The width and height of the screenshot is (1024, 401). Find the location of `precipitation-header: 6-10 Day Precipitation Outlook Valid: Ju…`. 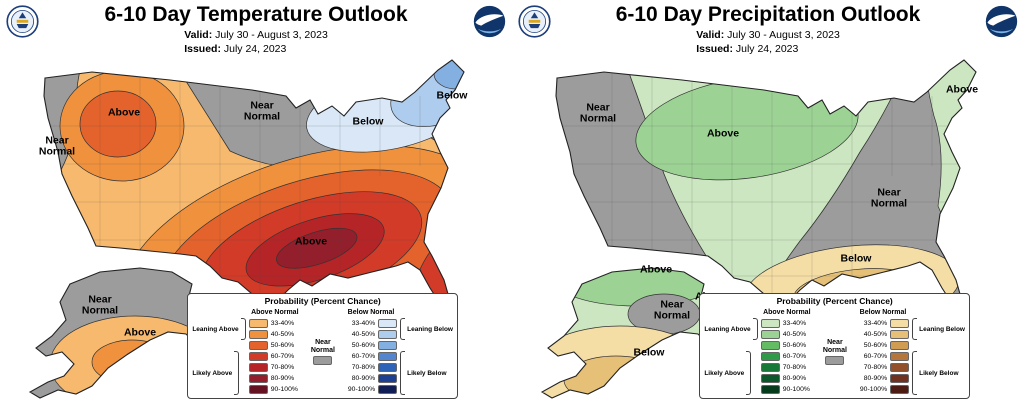

precipitation-header: 6-10 Day Precipitation Outlook Valid: Ju… is located at coordinates (768, 28).